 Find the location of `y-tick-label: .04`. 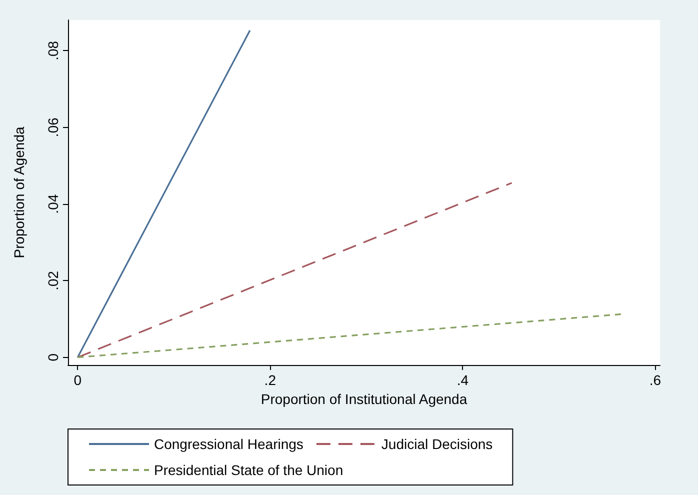

y-tick-label: .04 is located at coordinates (53, 204).